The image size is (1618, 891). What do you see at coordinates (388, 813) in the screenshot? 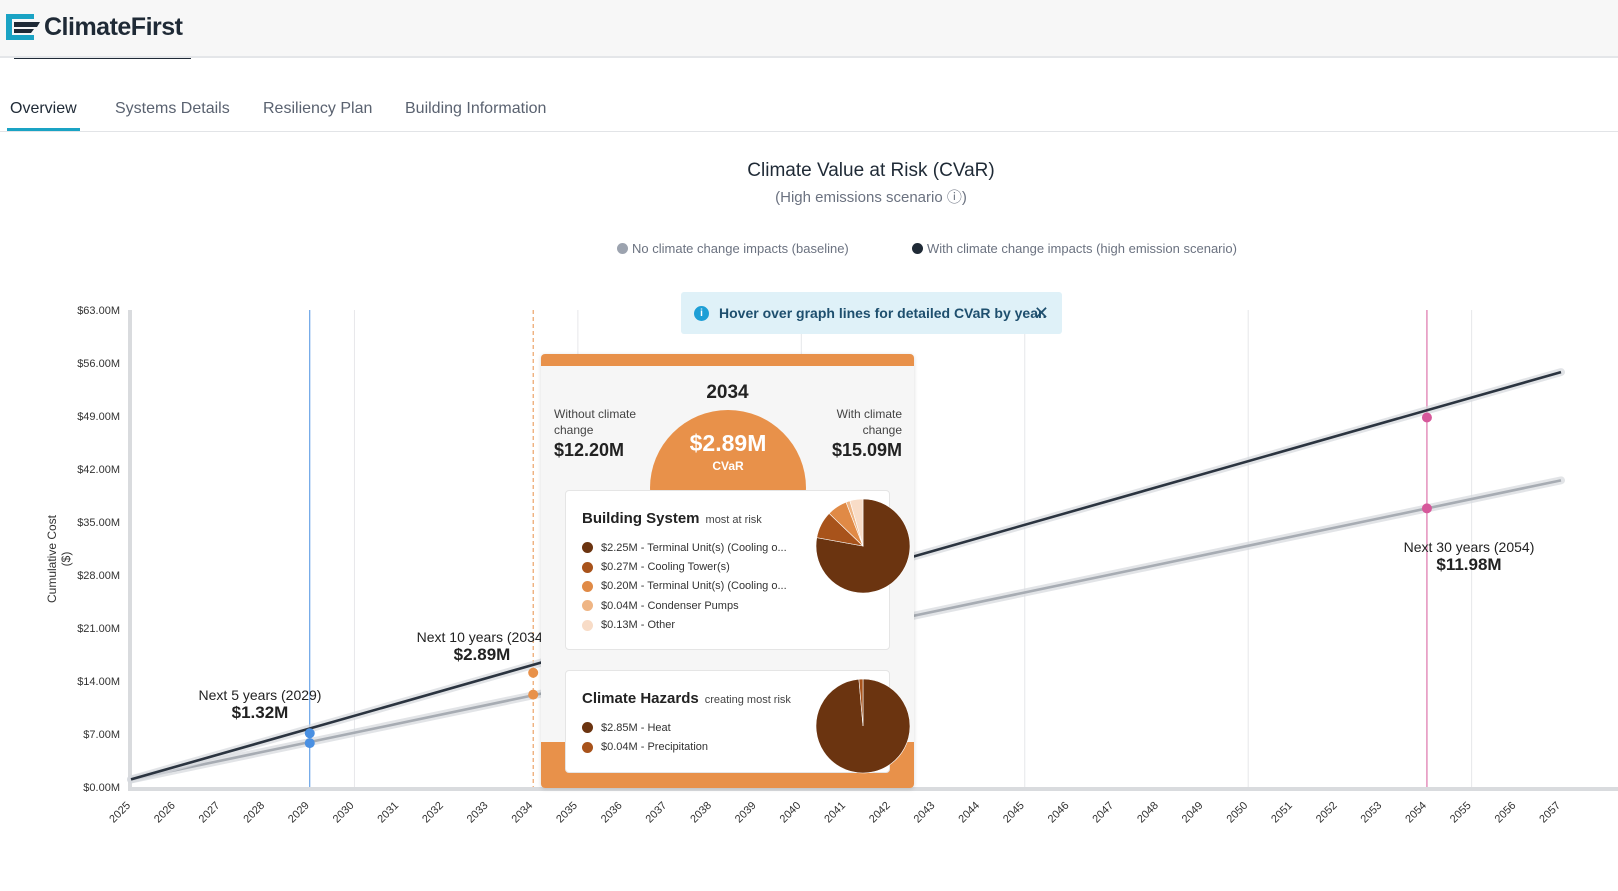
I see `x-tick-label: 2031` at bounding box center [388, 813].